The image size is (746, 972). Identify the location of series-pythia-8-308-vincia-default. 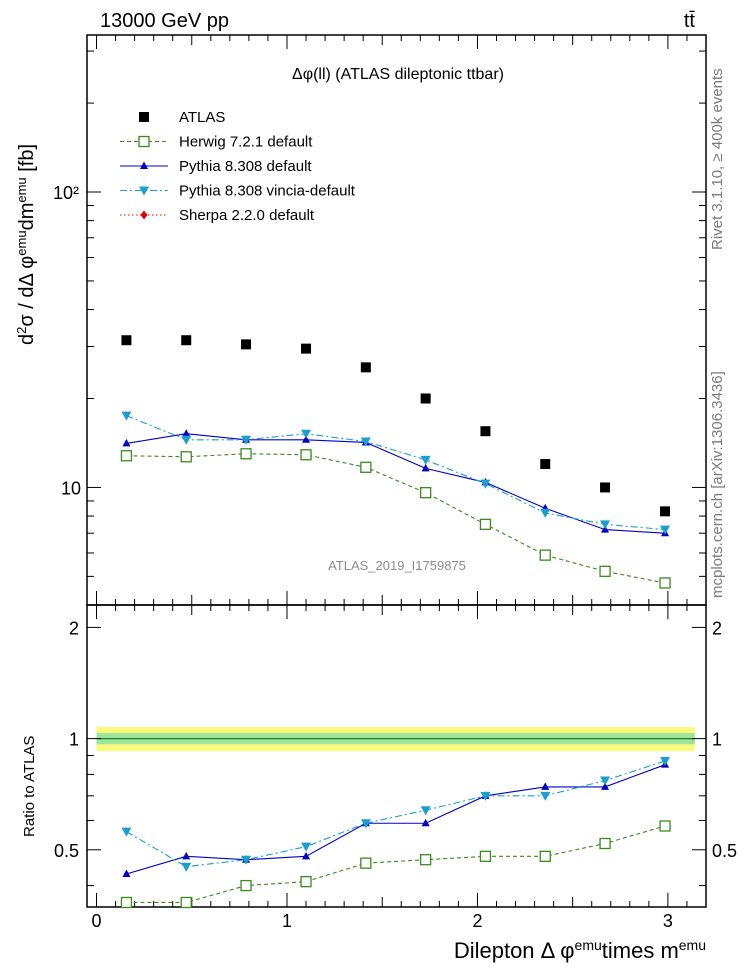
(396, 473).